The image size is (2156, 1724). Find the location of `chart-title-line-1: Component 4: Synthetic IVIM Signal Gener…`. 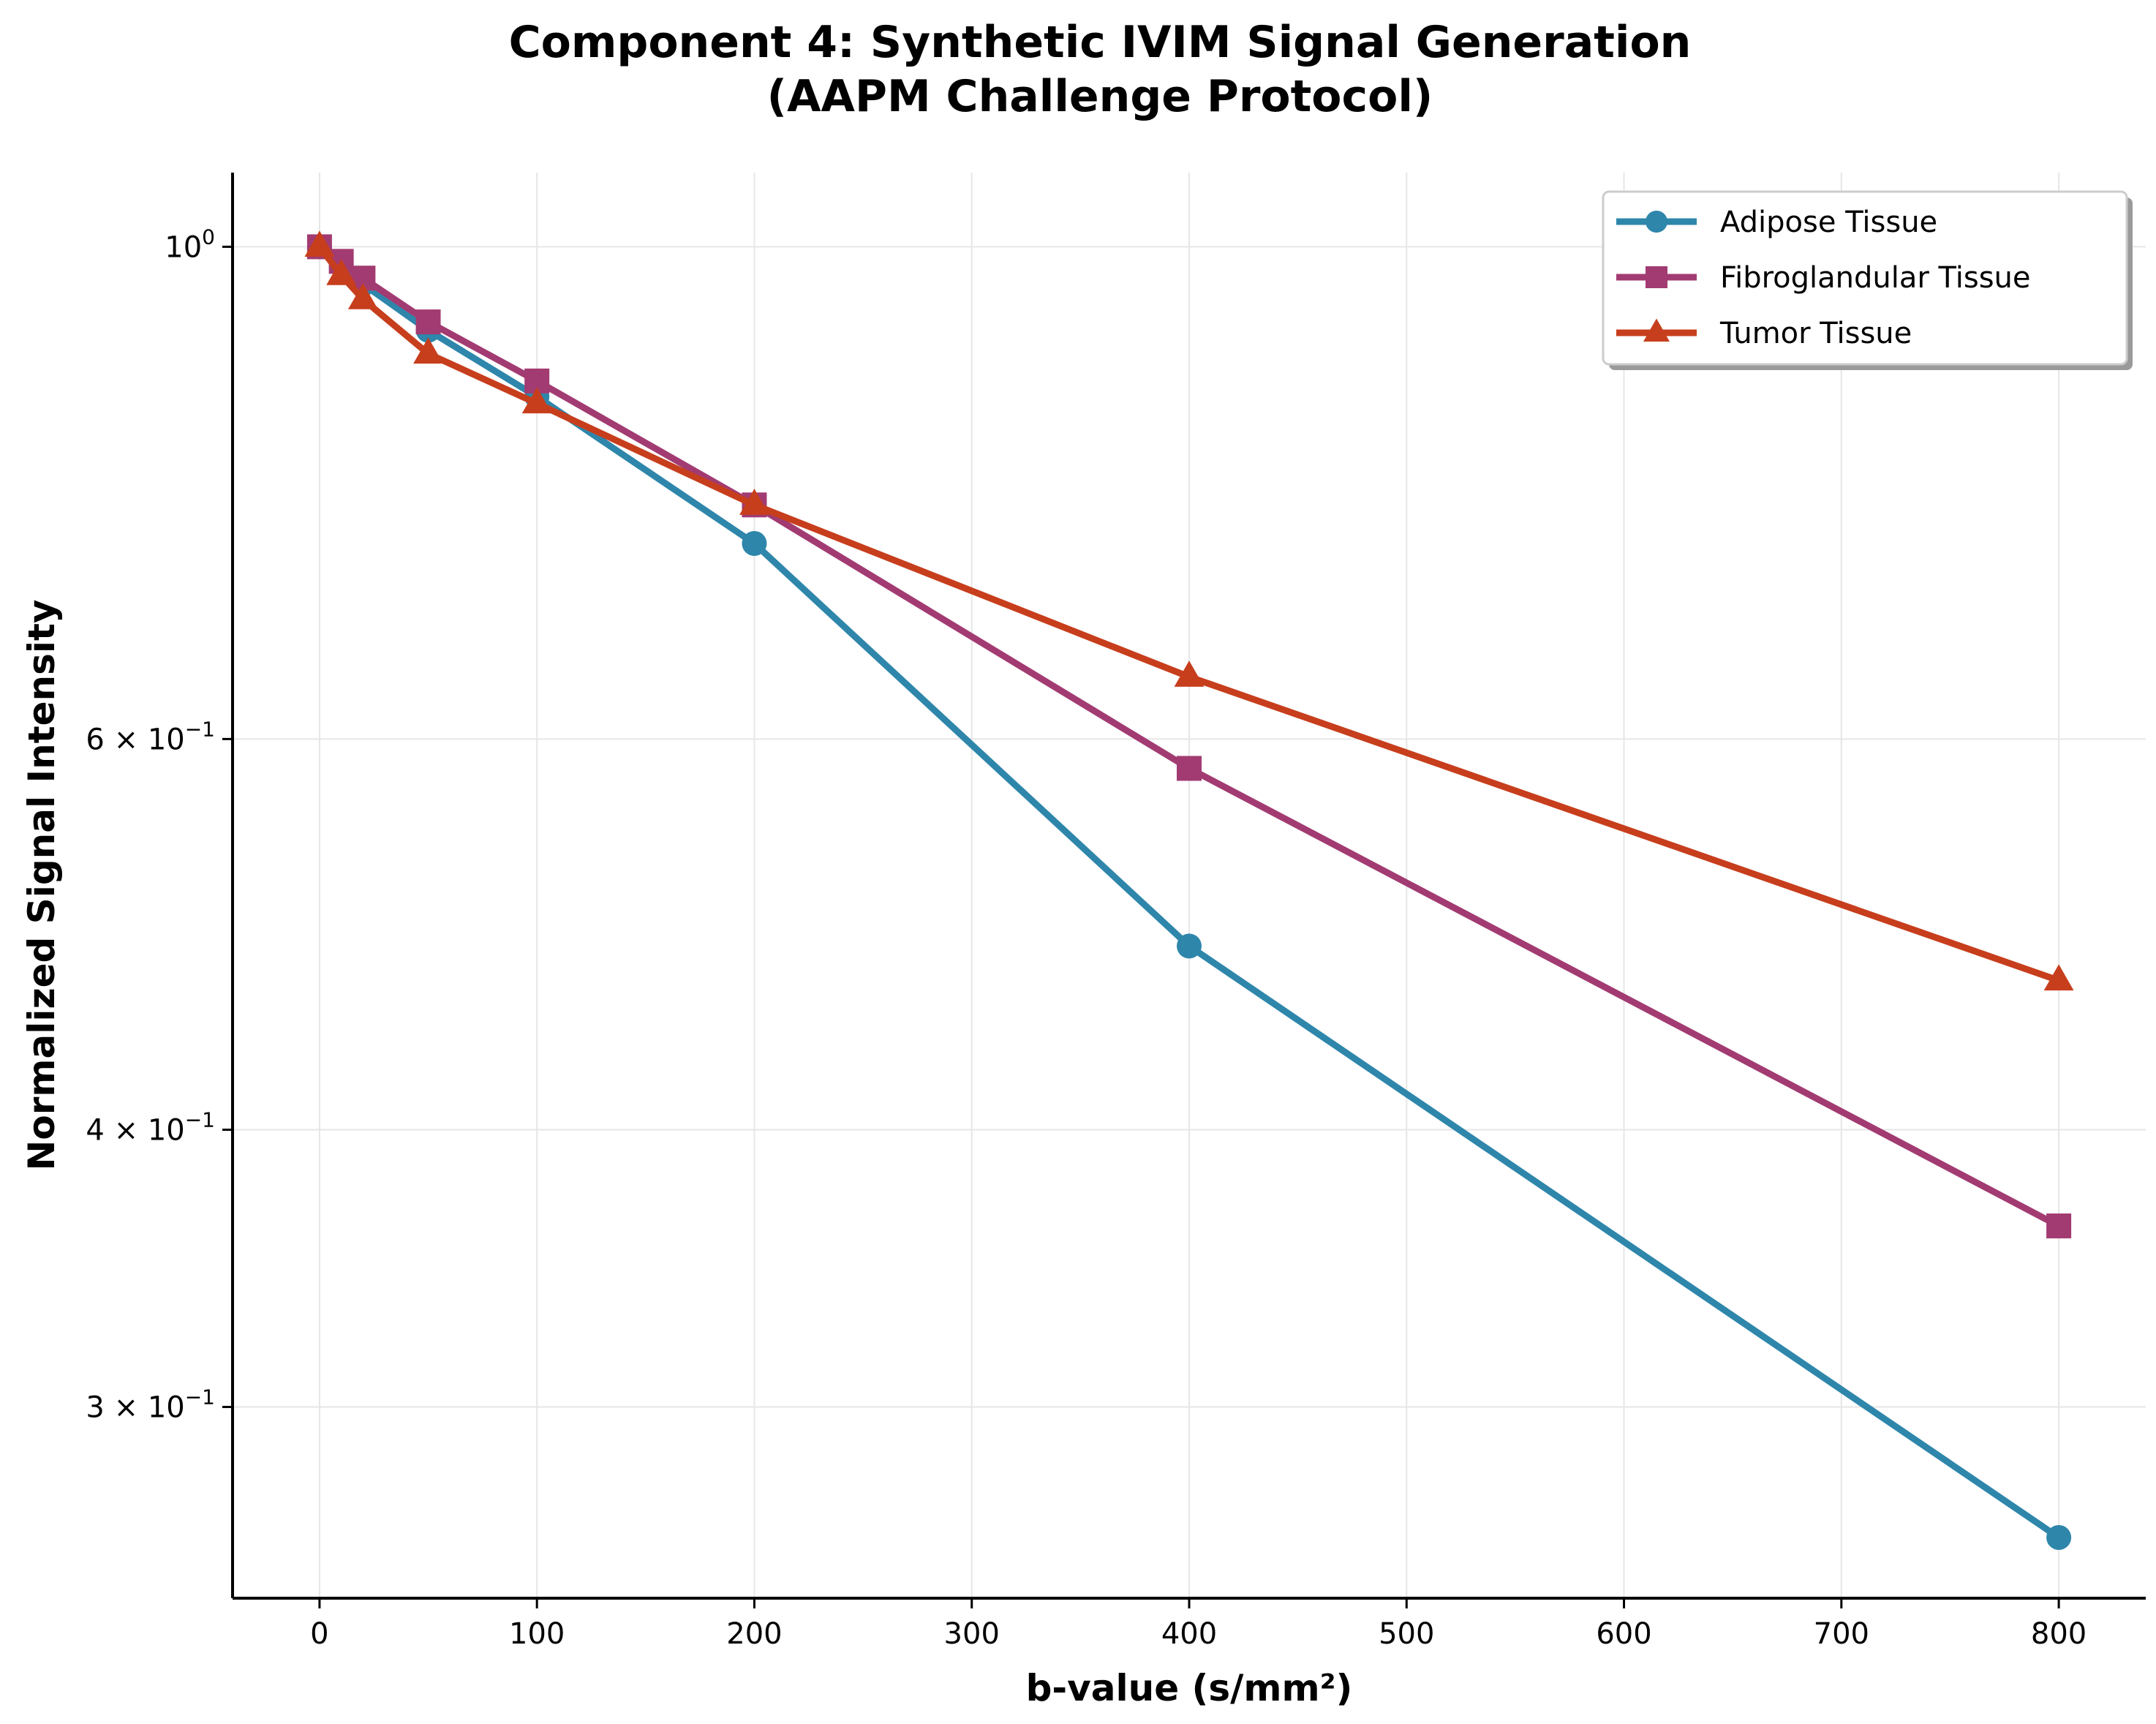

chart-title-line-1: Component 4: Synthetic IVIM Signal Gener… is located at coordinates (1100, 42).